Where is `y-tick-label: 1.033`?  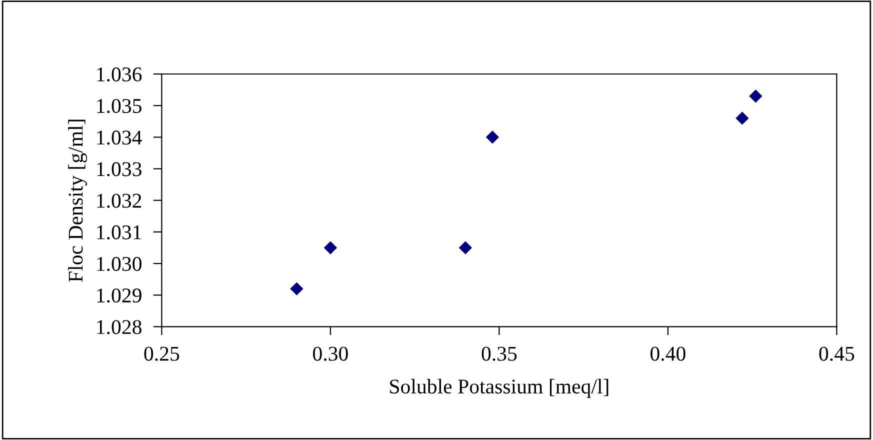
y-tick-label: 1.033 is located at coordinates (119, 169).